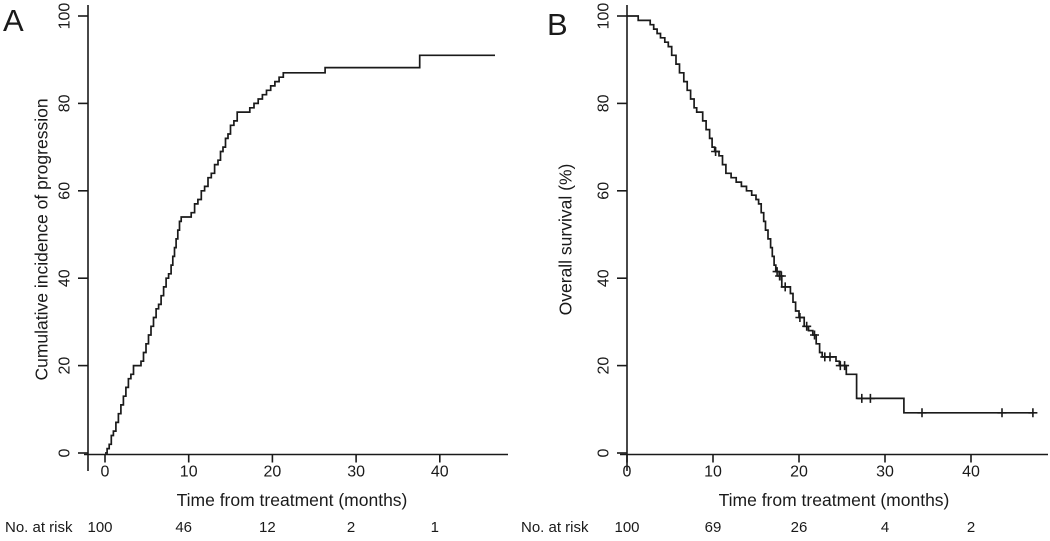  Describe the element at coordinates (189, 472) in the screenshot. I see `x-tick-label-a-10: 10` at that location.